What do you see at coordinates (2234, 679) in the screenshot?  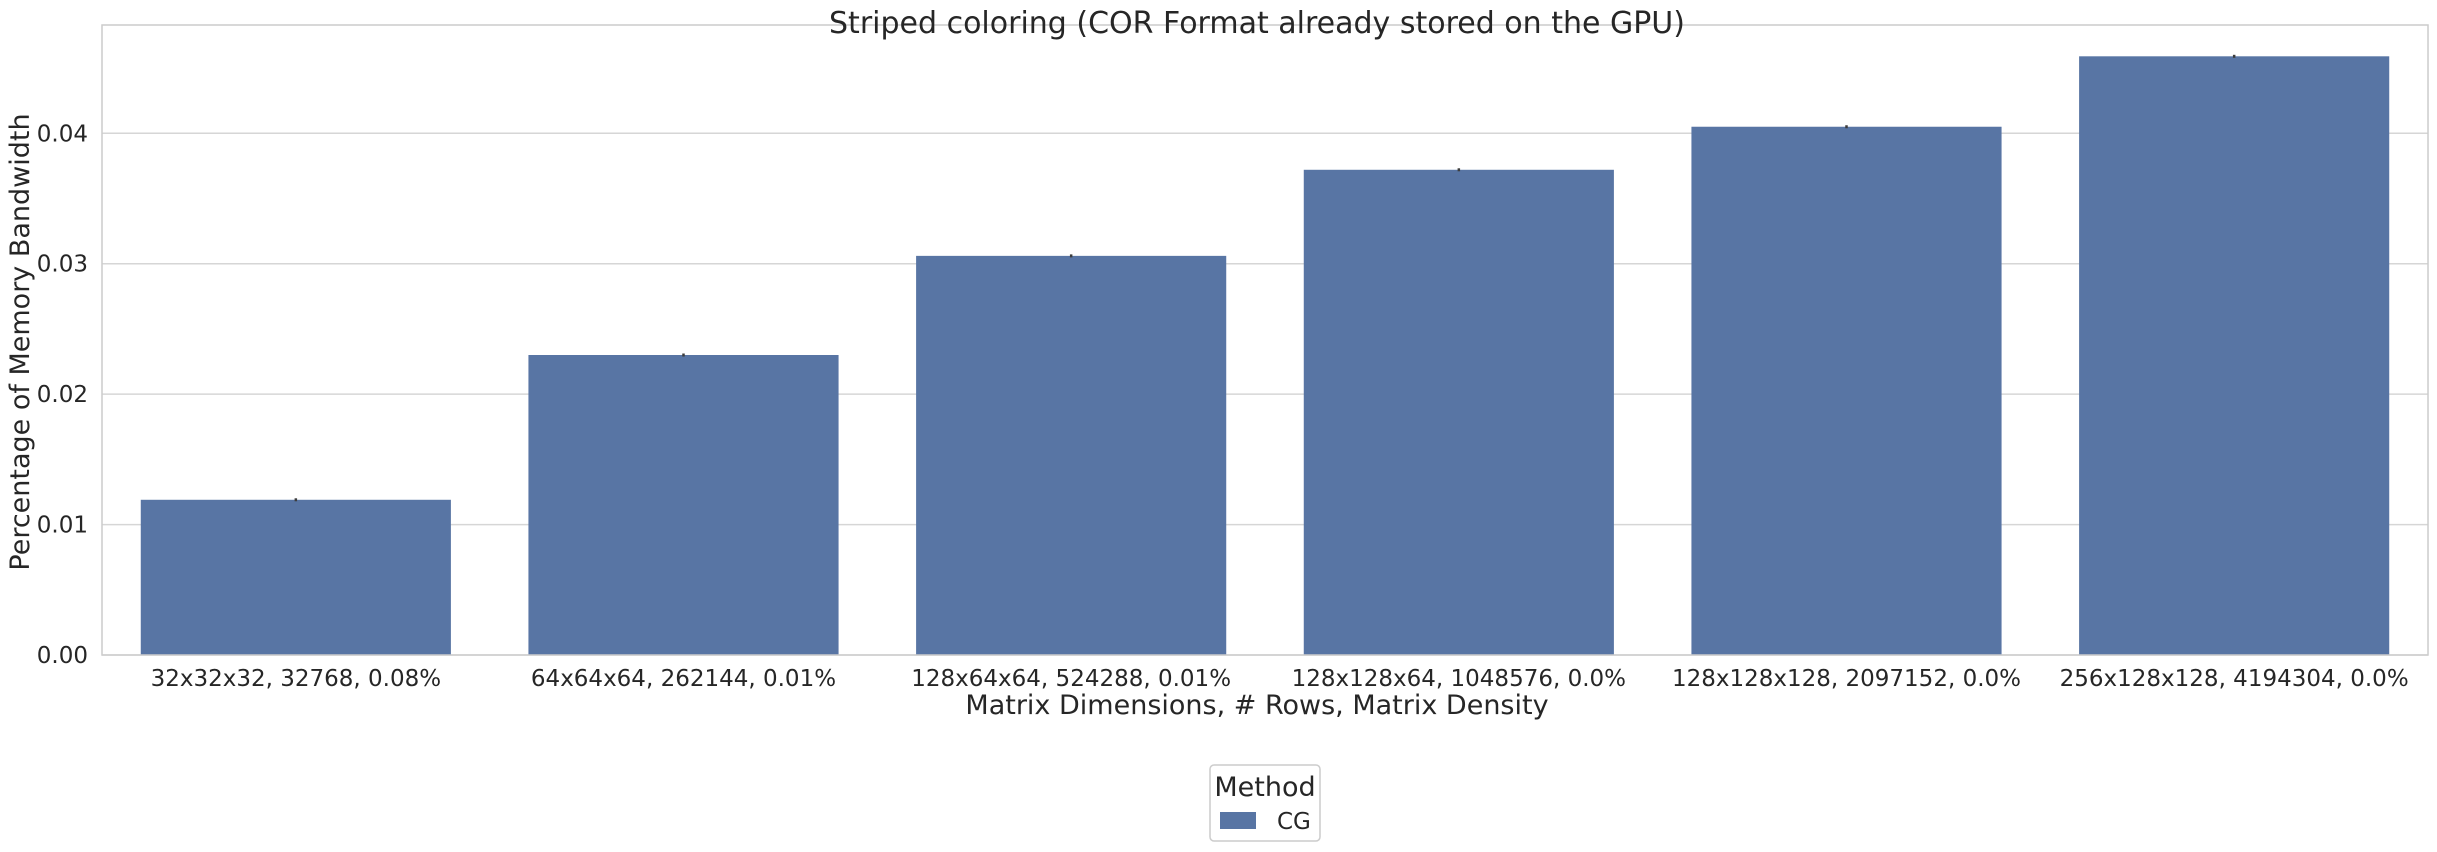 I see `x-tick-label: 256x128x128, 4194304, 0.0%` at bounding box center [2234, 679].